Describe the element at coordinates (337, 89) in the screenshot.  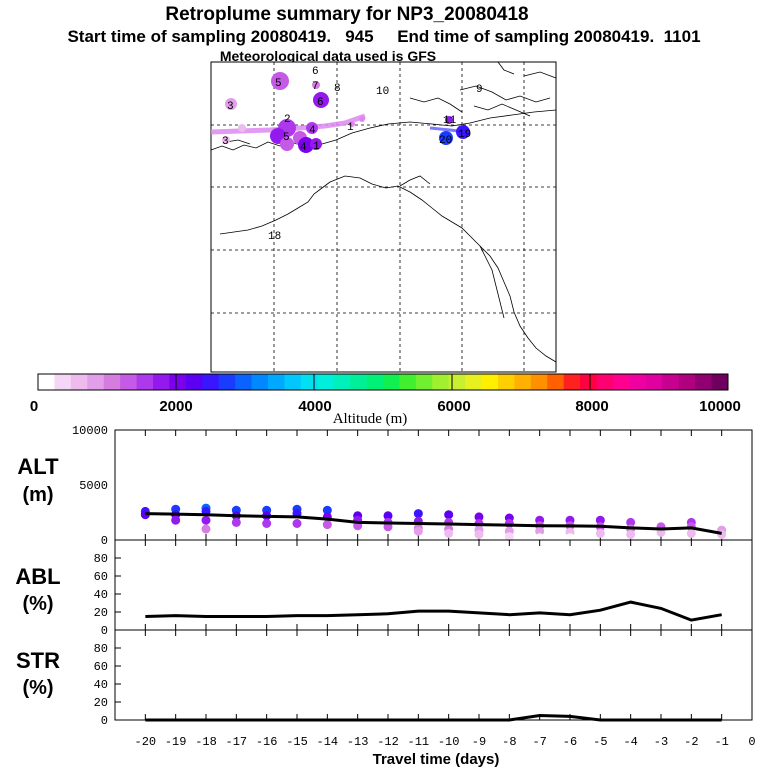
I see `day-label: 8` at that location.